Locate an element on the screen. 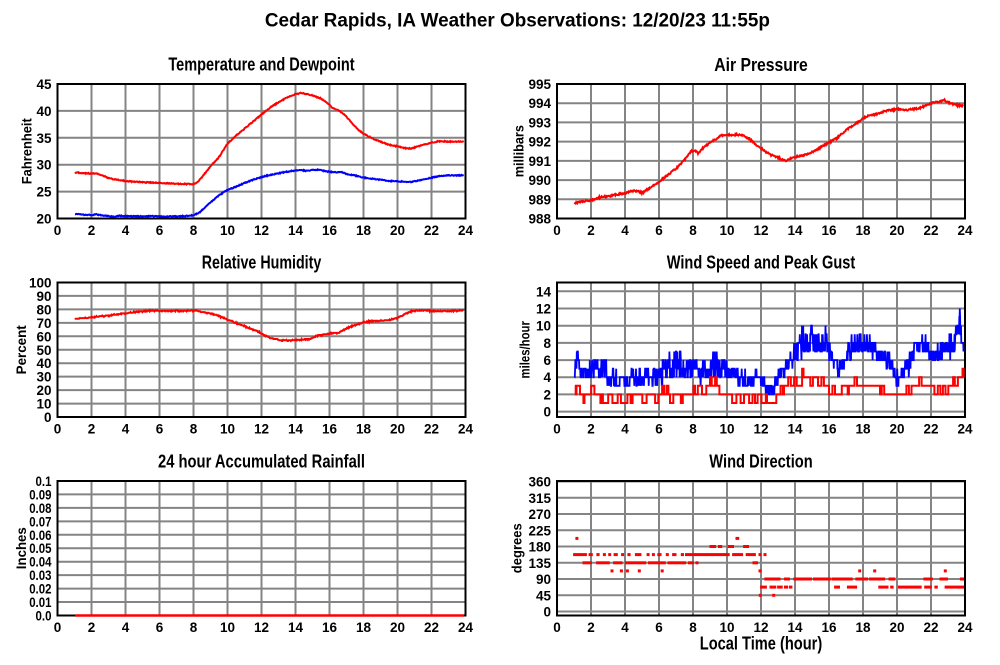  svg-text: 225 is located at coordinates (539, 530).